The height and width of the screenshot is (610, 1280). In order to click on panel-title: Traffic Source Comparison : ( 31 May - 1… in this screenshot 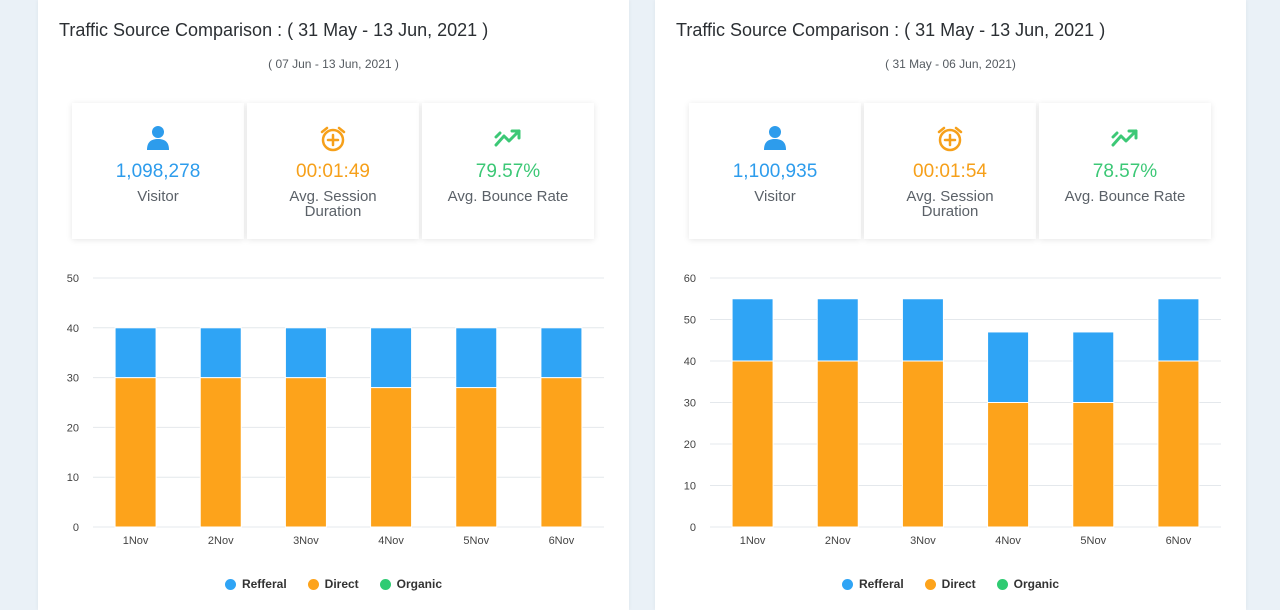, I will do `click(891, 30)`.